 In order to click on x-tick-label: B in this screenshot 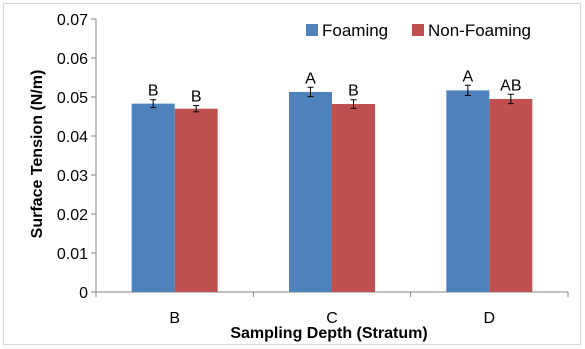, I will do `click(174, 318)`.